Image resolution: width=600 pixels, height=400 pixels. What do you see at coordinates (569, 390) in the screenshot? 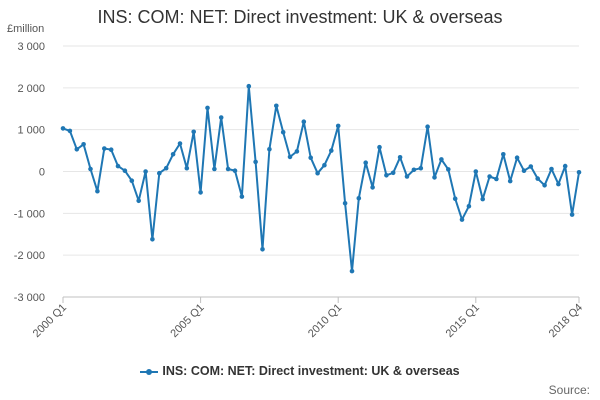
I see `source-label: Source:` at bounding box center [569, 390].